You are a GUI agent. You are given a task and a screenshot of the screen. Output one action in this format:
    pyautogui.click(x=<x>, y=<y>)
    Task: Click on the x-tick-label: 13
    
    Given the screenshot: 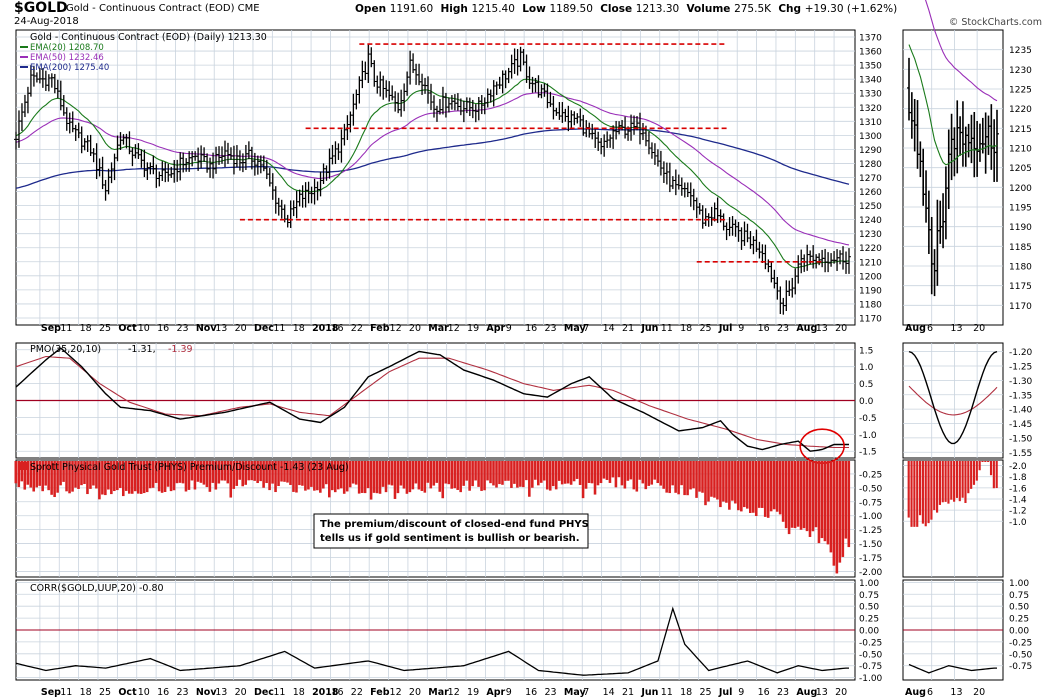 What is the action you would take?
    pyautogui.click(x=221, y=328)
    